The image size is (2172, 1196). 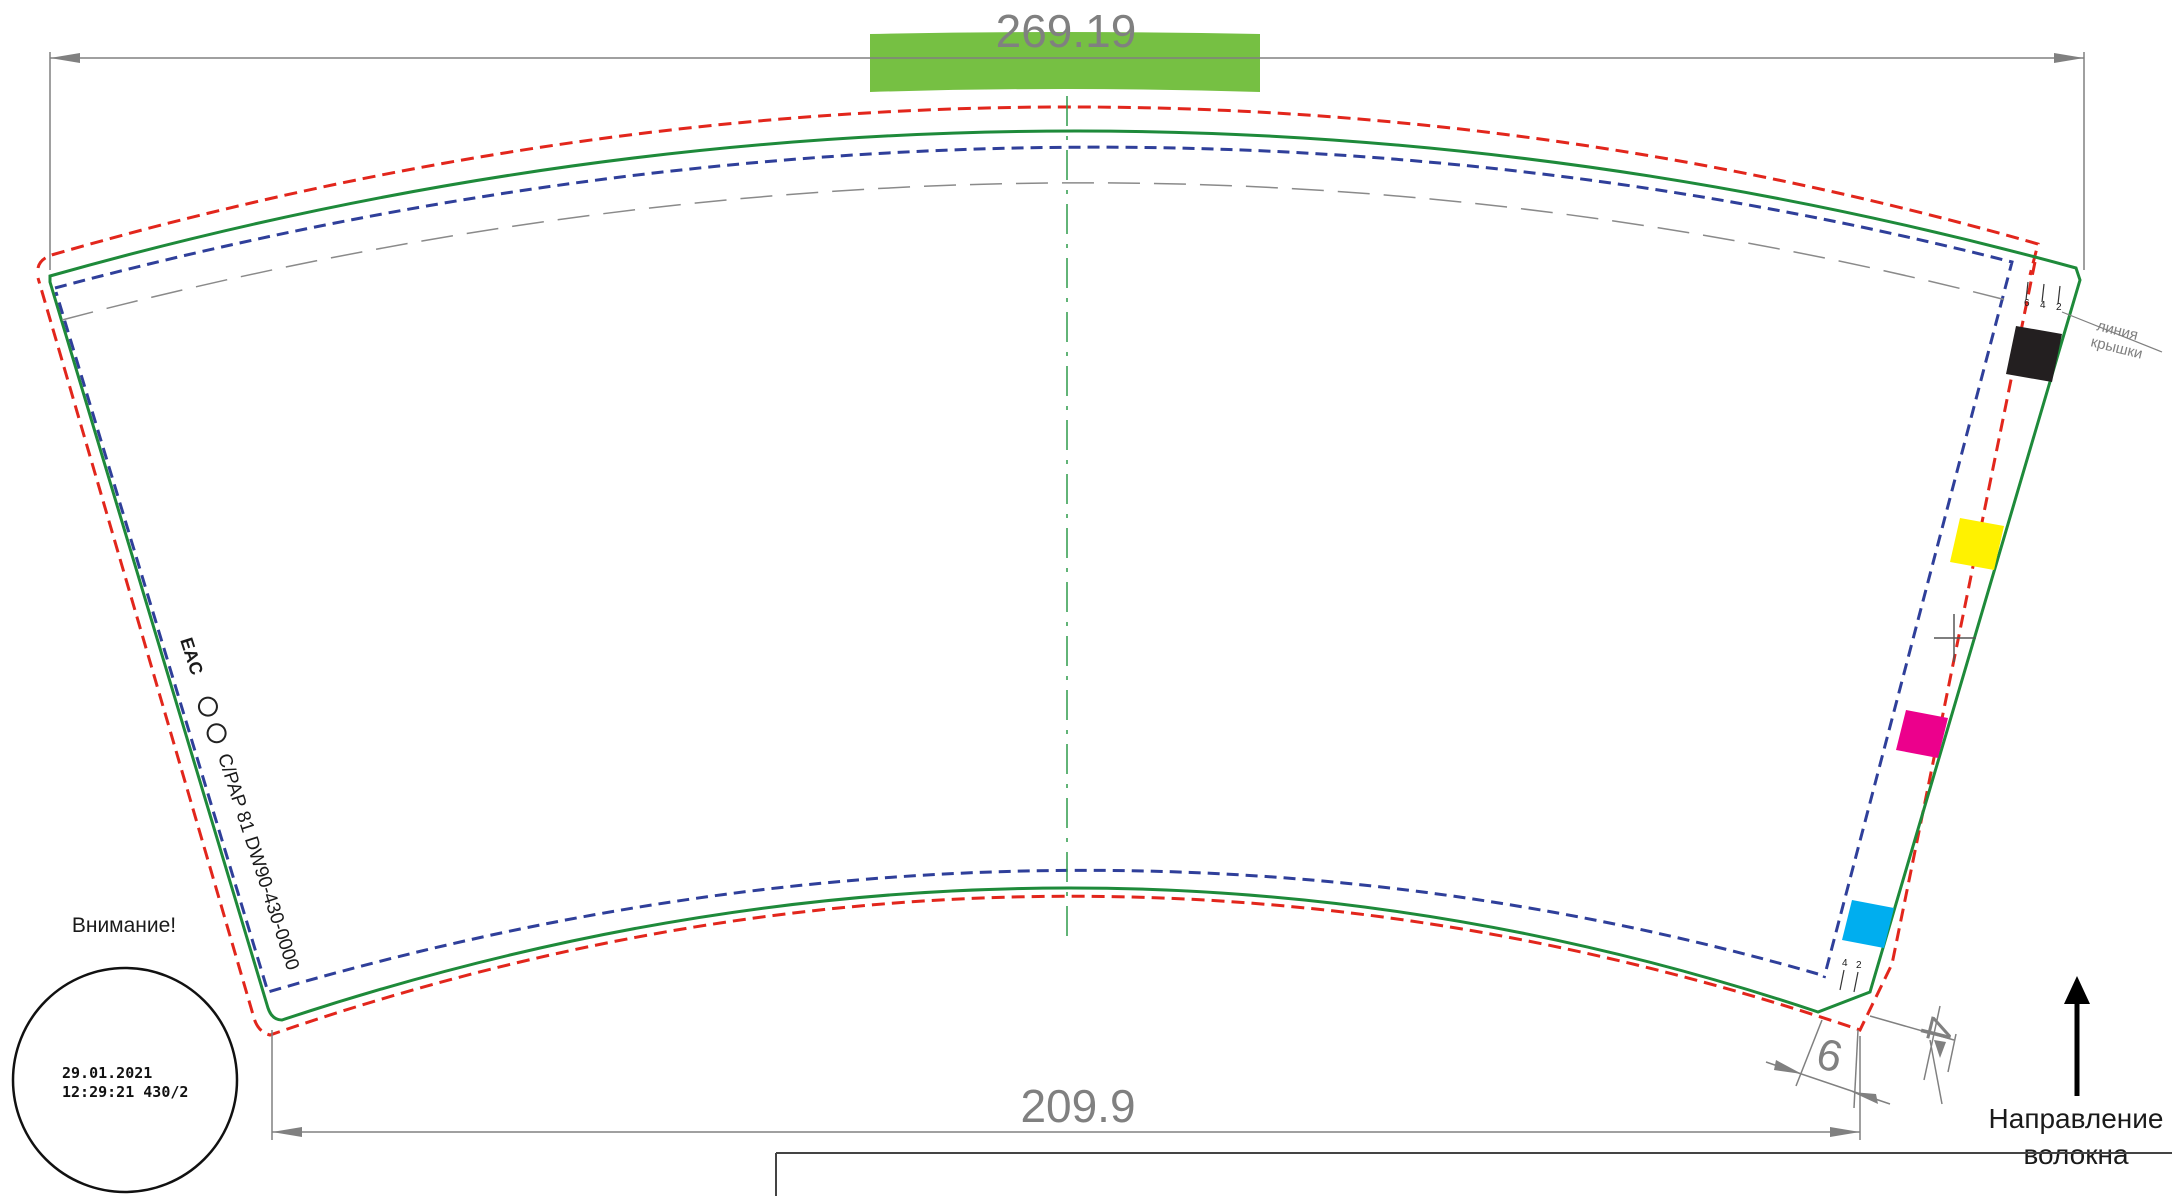 What do you see at coordinates (125, 1092) in the screenshot?
I see `stamp-time-code: 12:29:21 430/2` at bounding box center [125, 1092].